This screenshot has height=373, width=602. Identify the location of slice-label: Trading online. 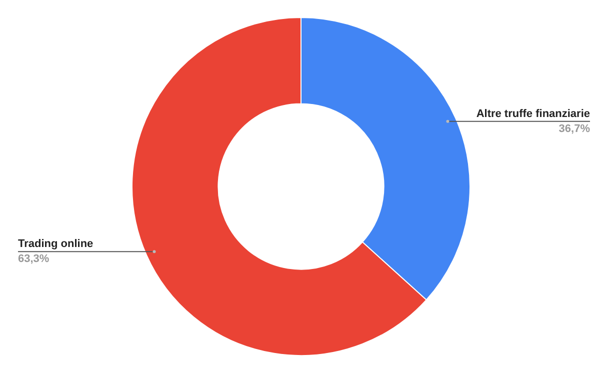
(56, 244).